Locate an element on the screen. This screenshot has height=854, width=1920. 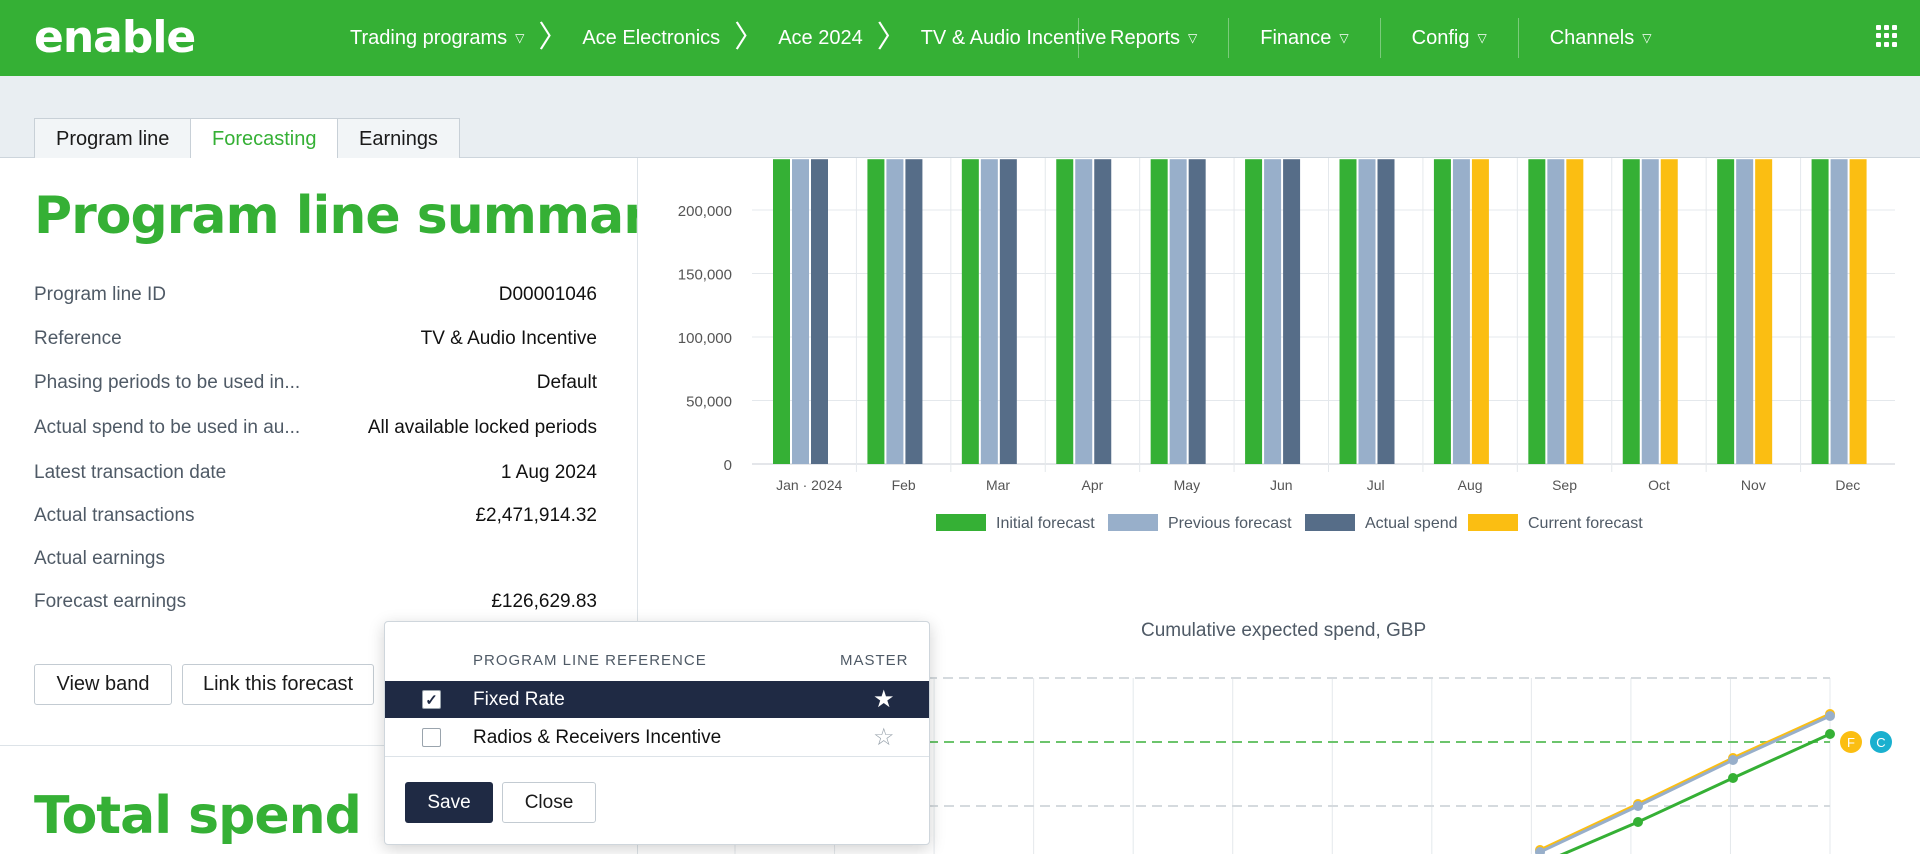
star-outline-icon: ☆ is located at coordinates (884, 737).